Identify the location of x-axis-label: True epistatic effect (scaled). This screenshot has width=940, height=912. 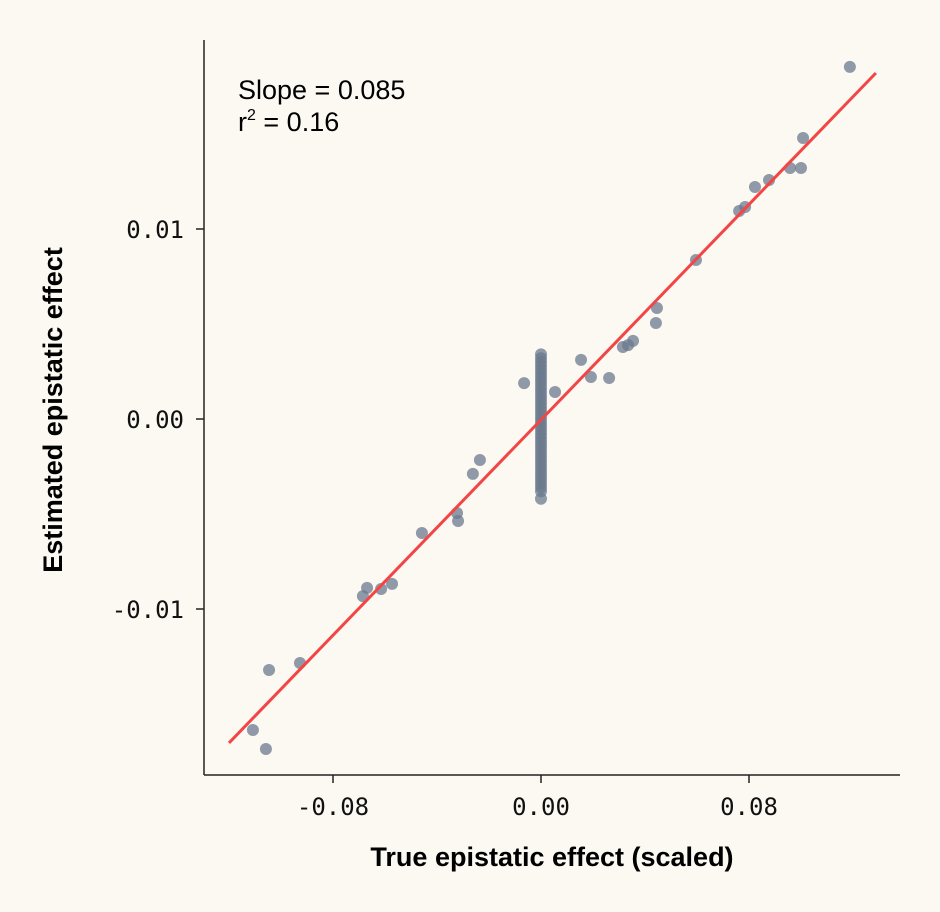
(551, 857).